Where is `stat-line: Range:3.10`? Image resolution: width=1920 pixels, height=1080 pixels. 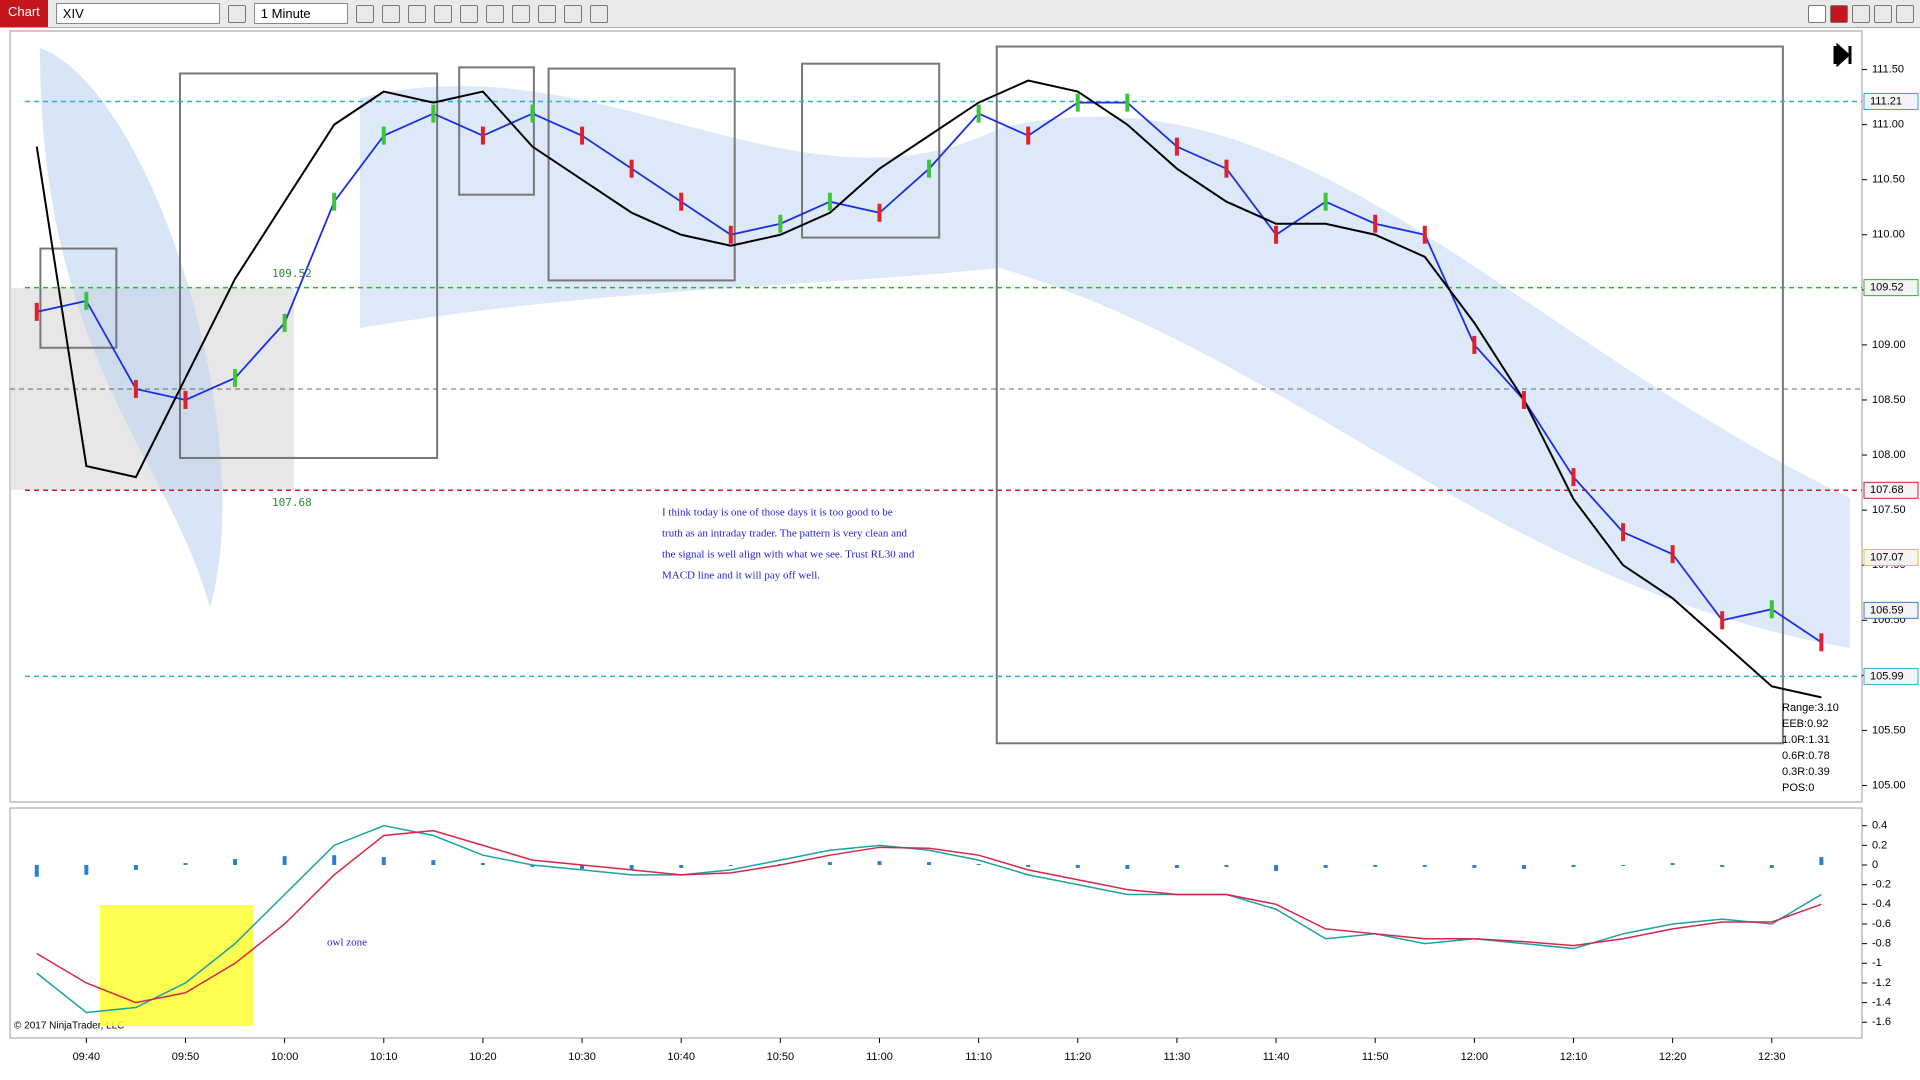 stat-line: Range:3.10 is located at coordinates (1810, 708).